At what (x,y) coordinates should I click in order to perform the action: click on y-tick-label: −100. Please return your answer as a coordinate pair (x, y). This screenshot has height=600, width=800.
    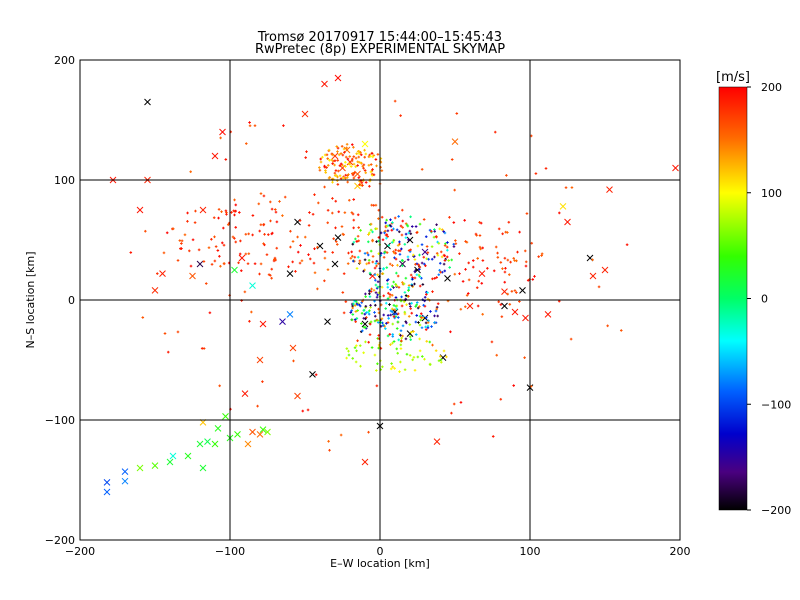
    Looking at the image, I should click on (60, 420).